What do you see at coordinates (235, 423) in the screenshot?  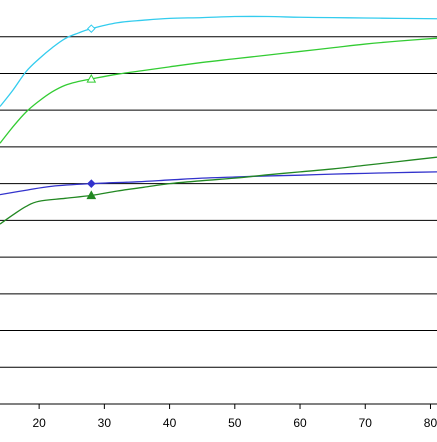 I see `x-tick-label-50: 50` at bounding box center [235, 423].